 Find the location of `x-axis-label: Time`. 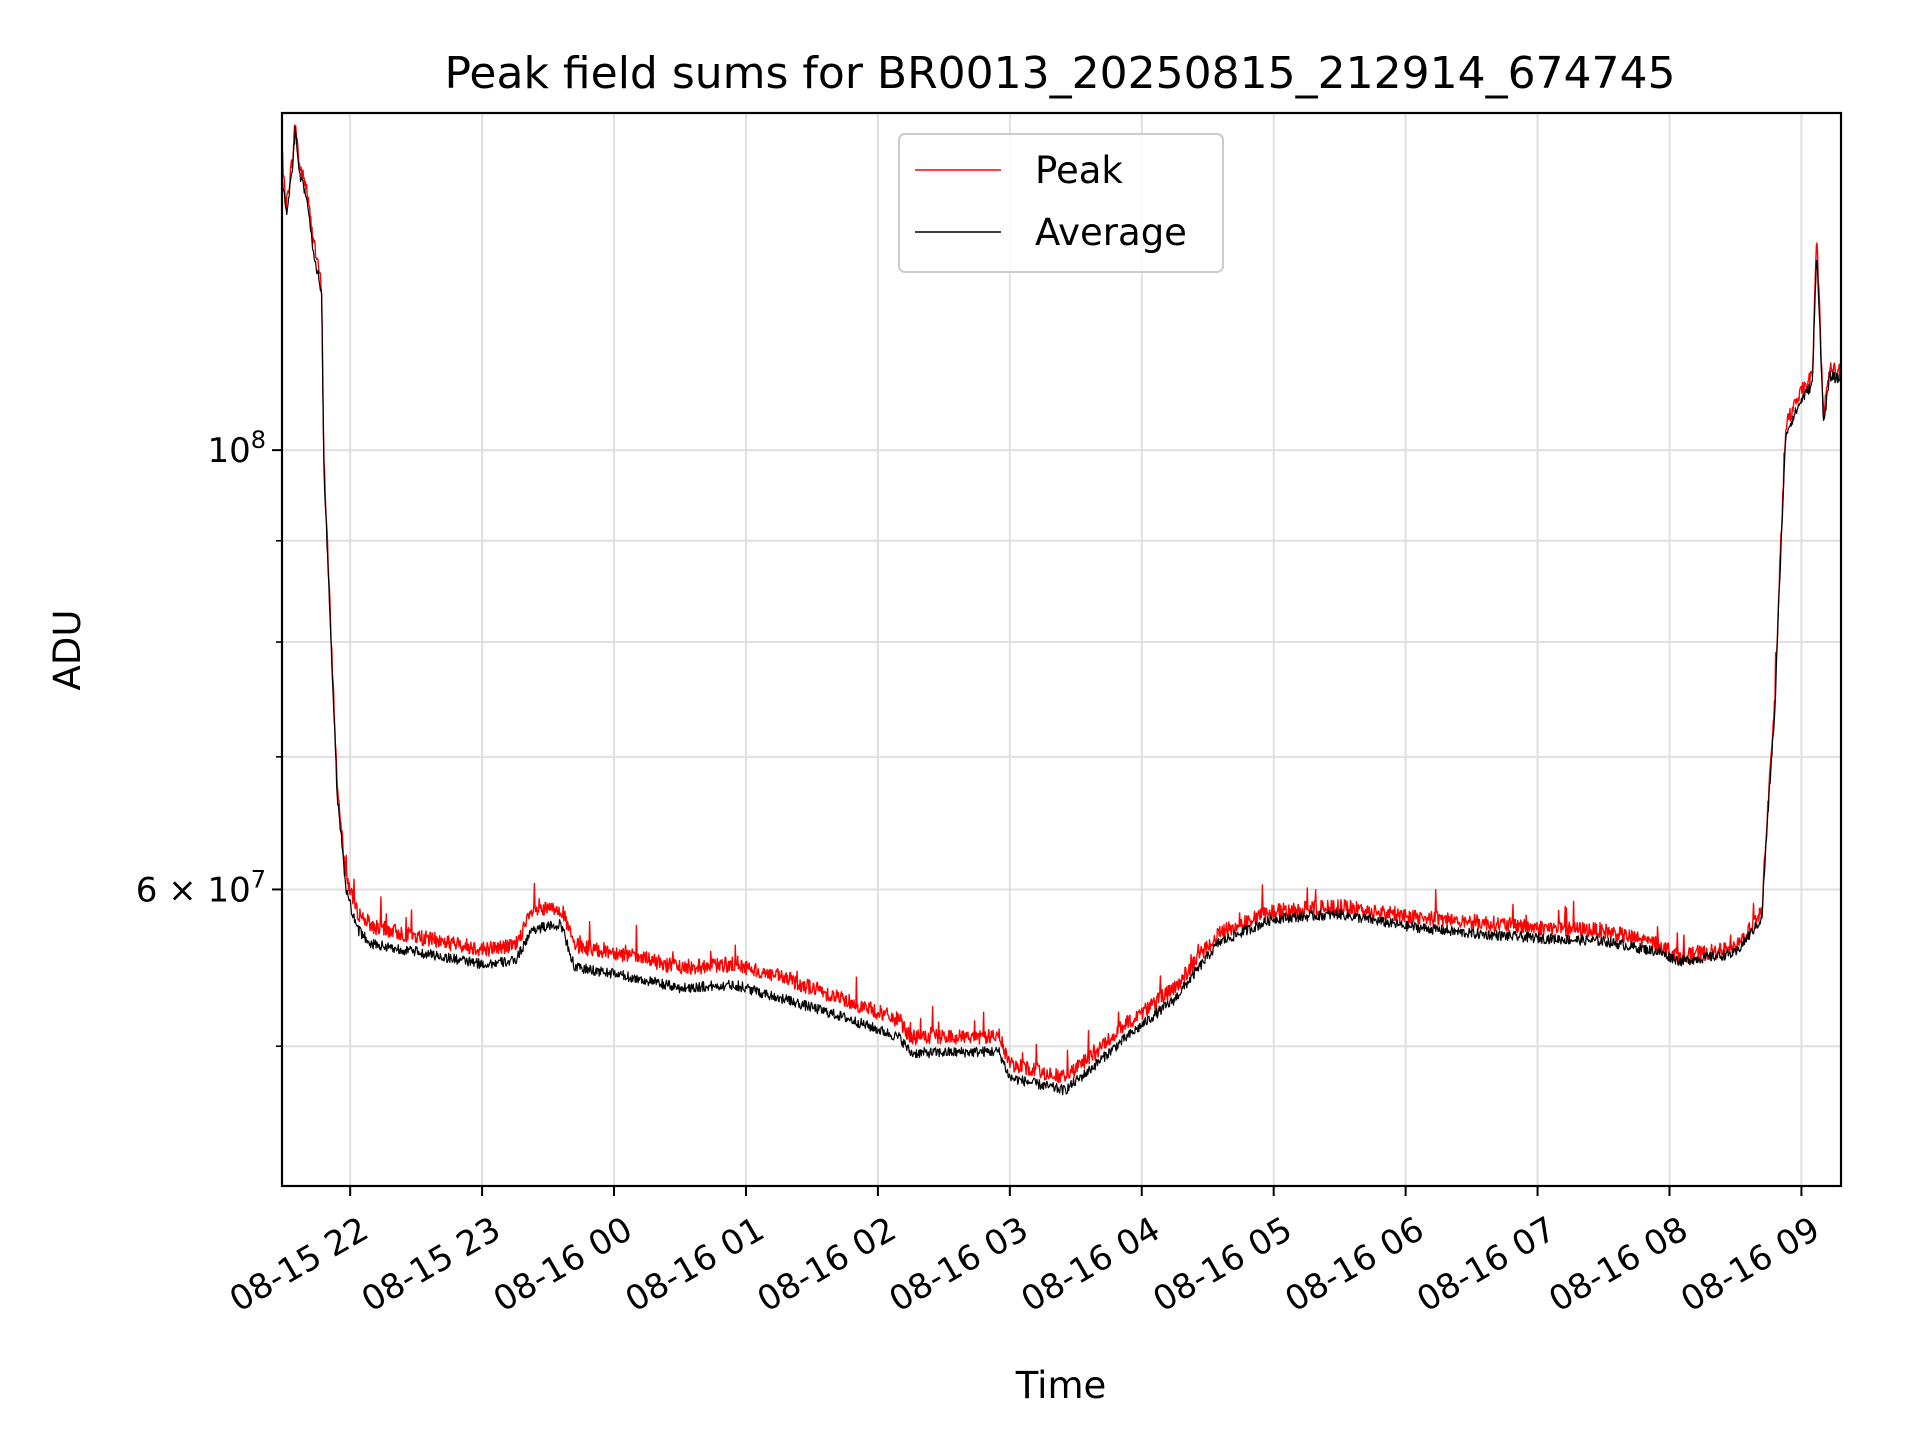

x-axis-label: Time is located at coordinates (1061, 1385).